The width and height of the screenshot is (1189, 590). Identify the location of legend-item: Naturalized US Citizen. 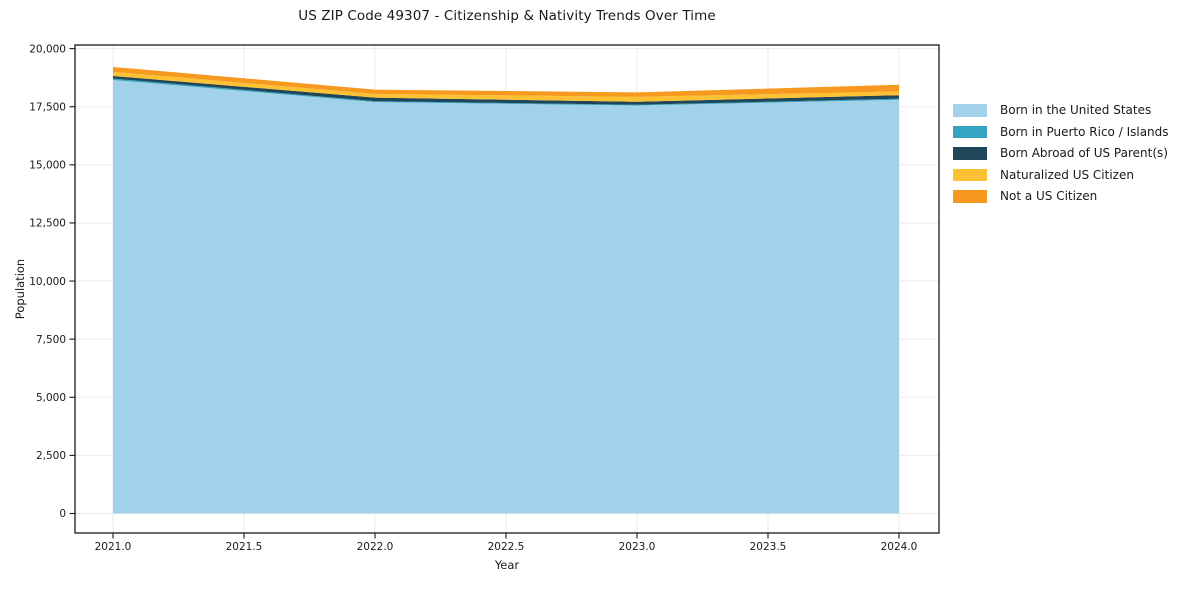
(1061, 174).